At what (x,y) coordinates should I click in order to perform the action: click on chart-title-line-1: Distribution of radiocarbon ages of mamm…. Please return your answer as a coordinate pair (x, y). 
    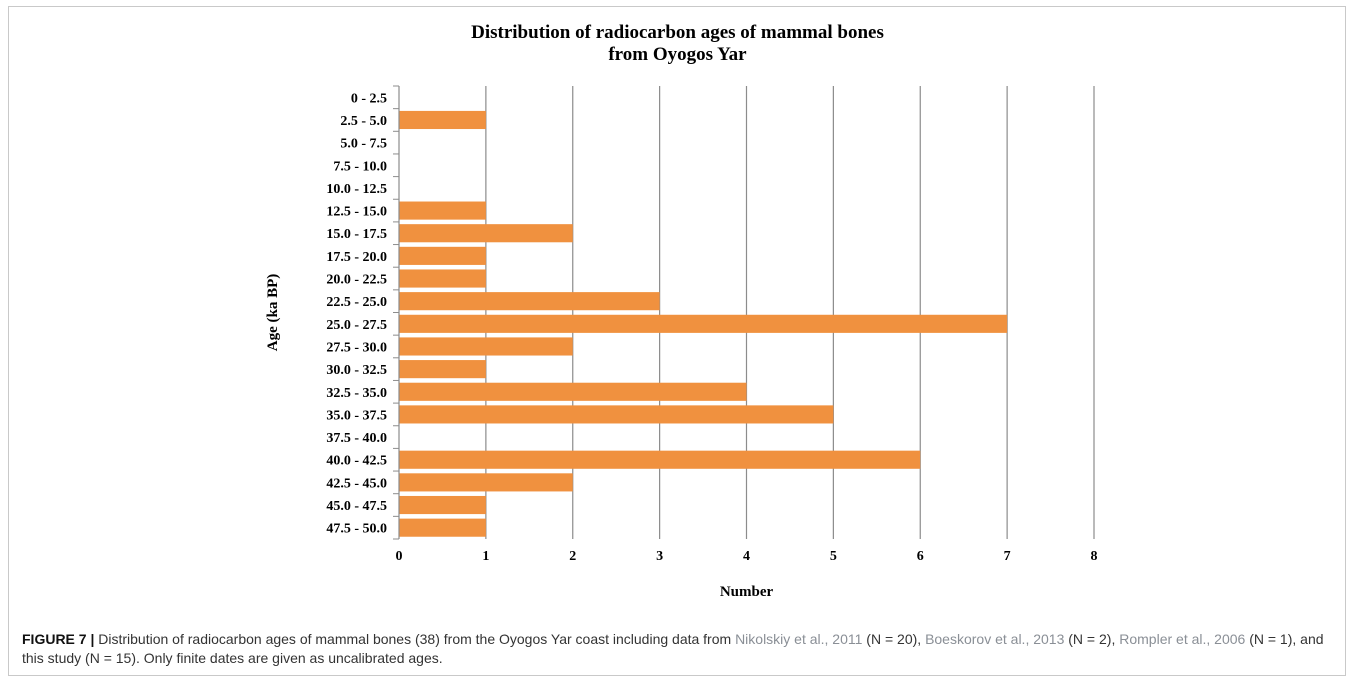
    Looking at the image, I should click on (677, 32).